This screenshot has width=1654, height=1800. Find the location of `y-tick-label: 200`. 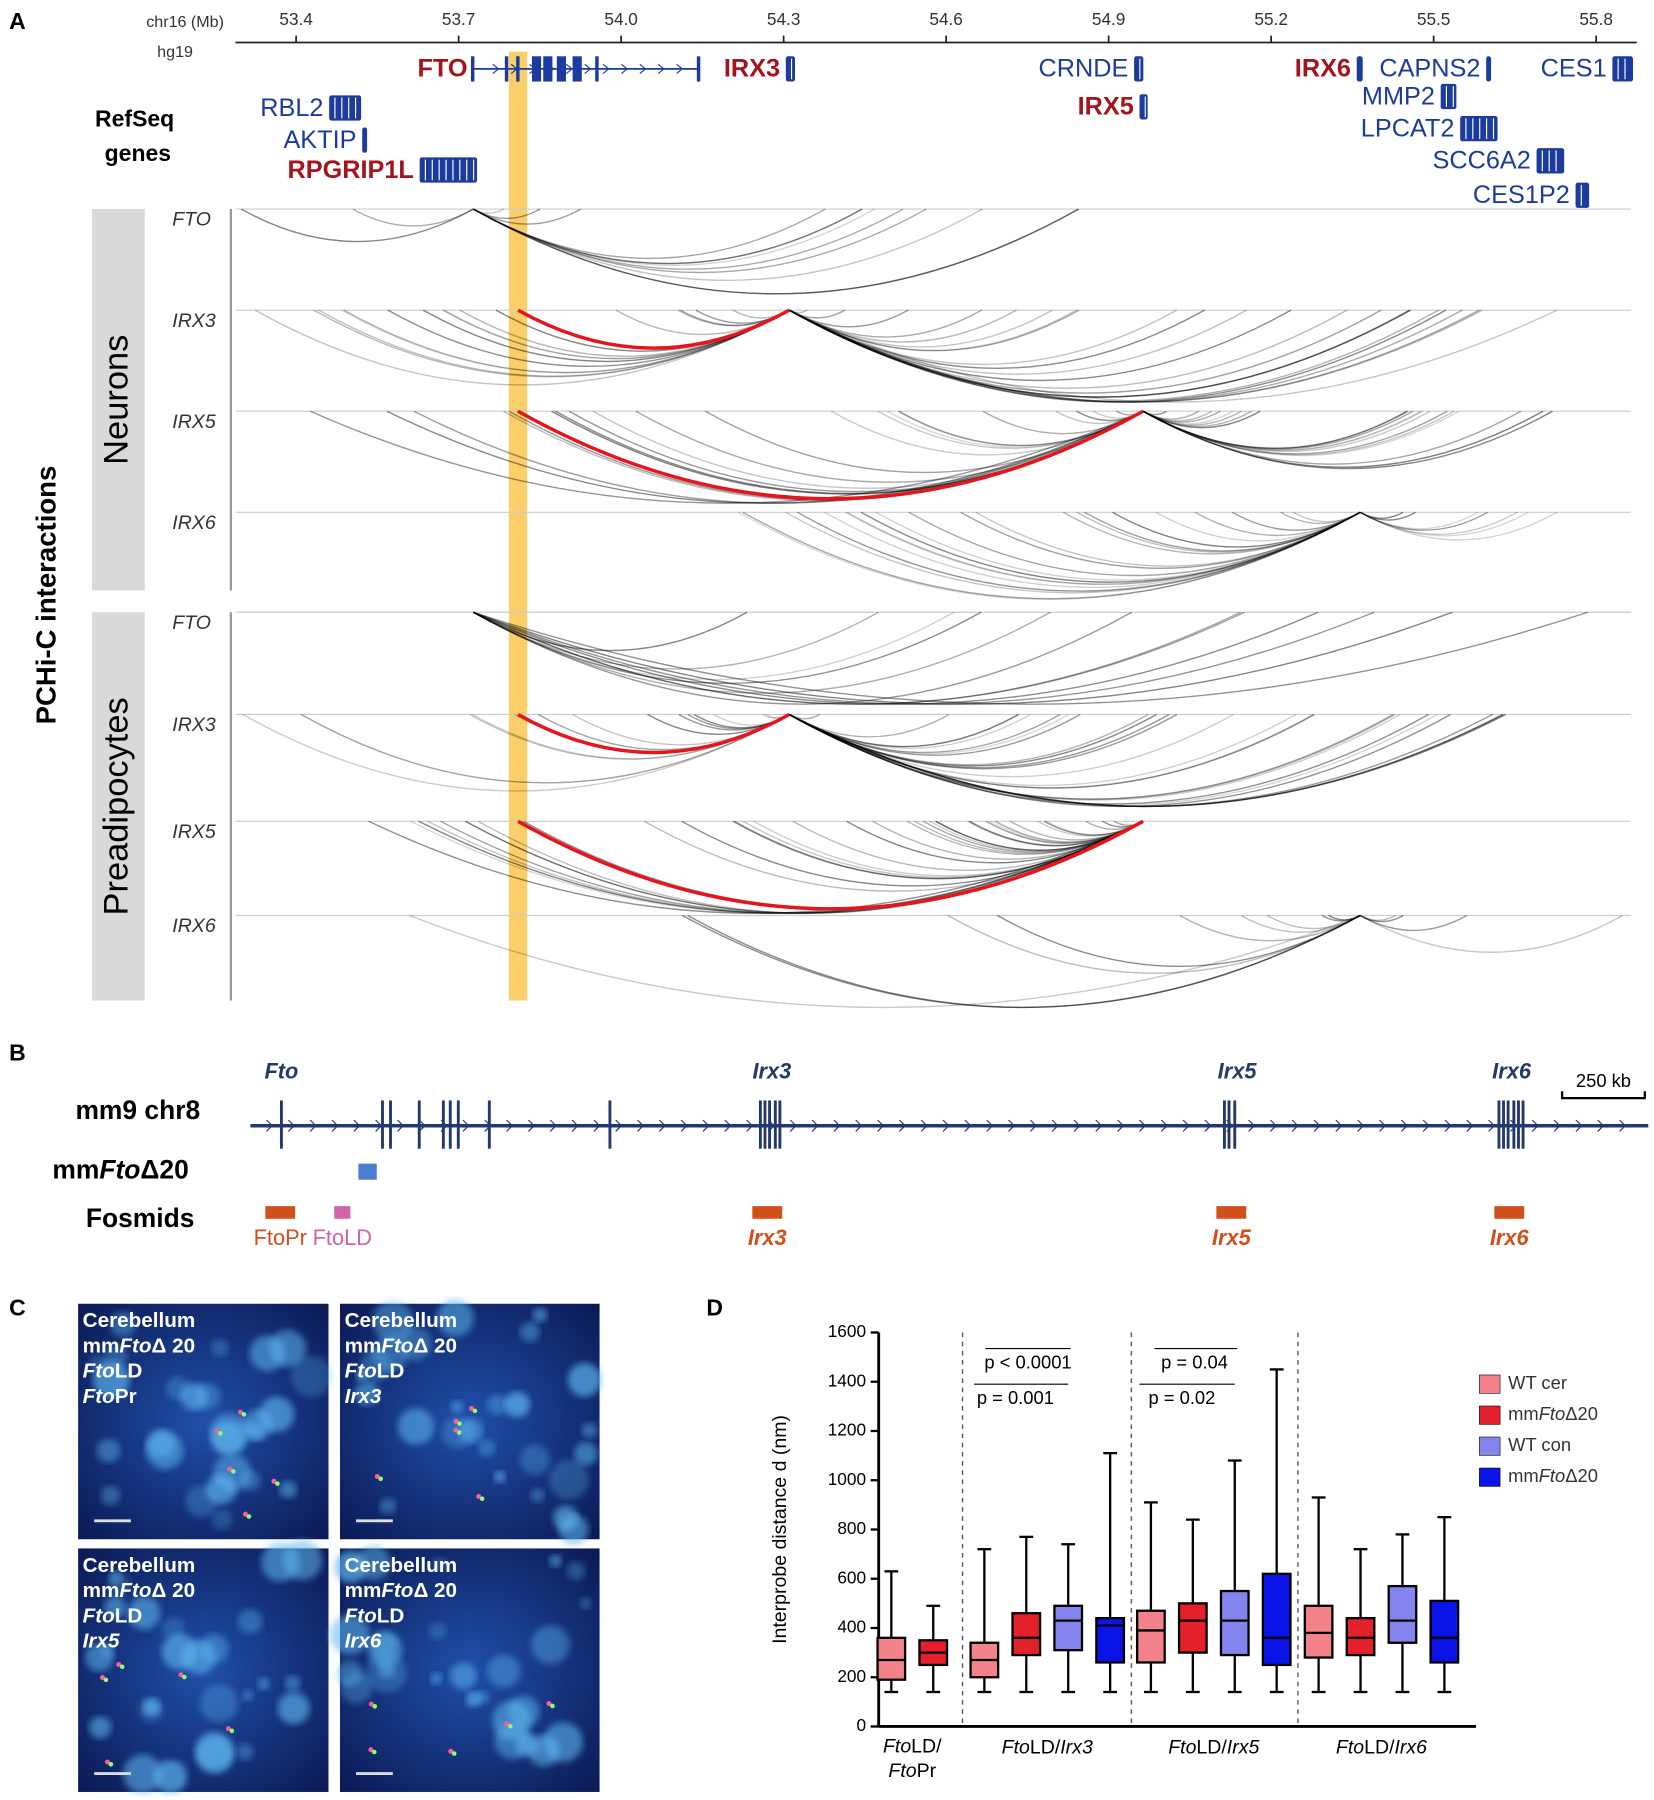

y-tick-label: 200 is located at coordinates (851, 1676).